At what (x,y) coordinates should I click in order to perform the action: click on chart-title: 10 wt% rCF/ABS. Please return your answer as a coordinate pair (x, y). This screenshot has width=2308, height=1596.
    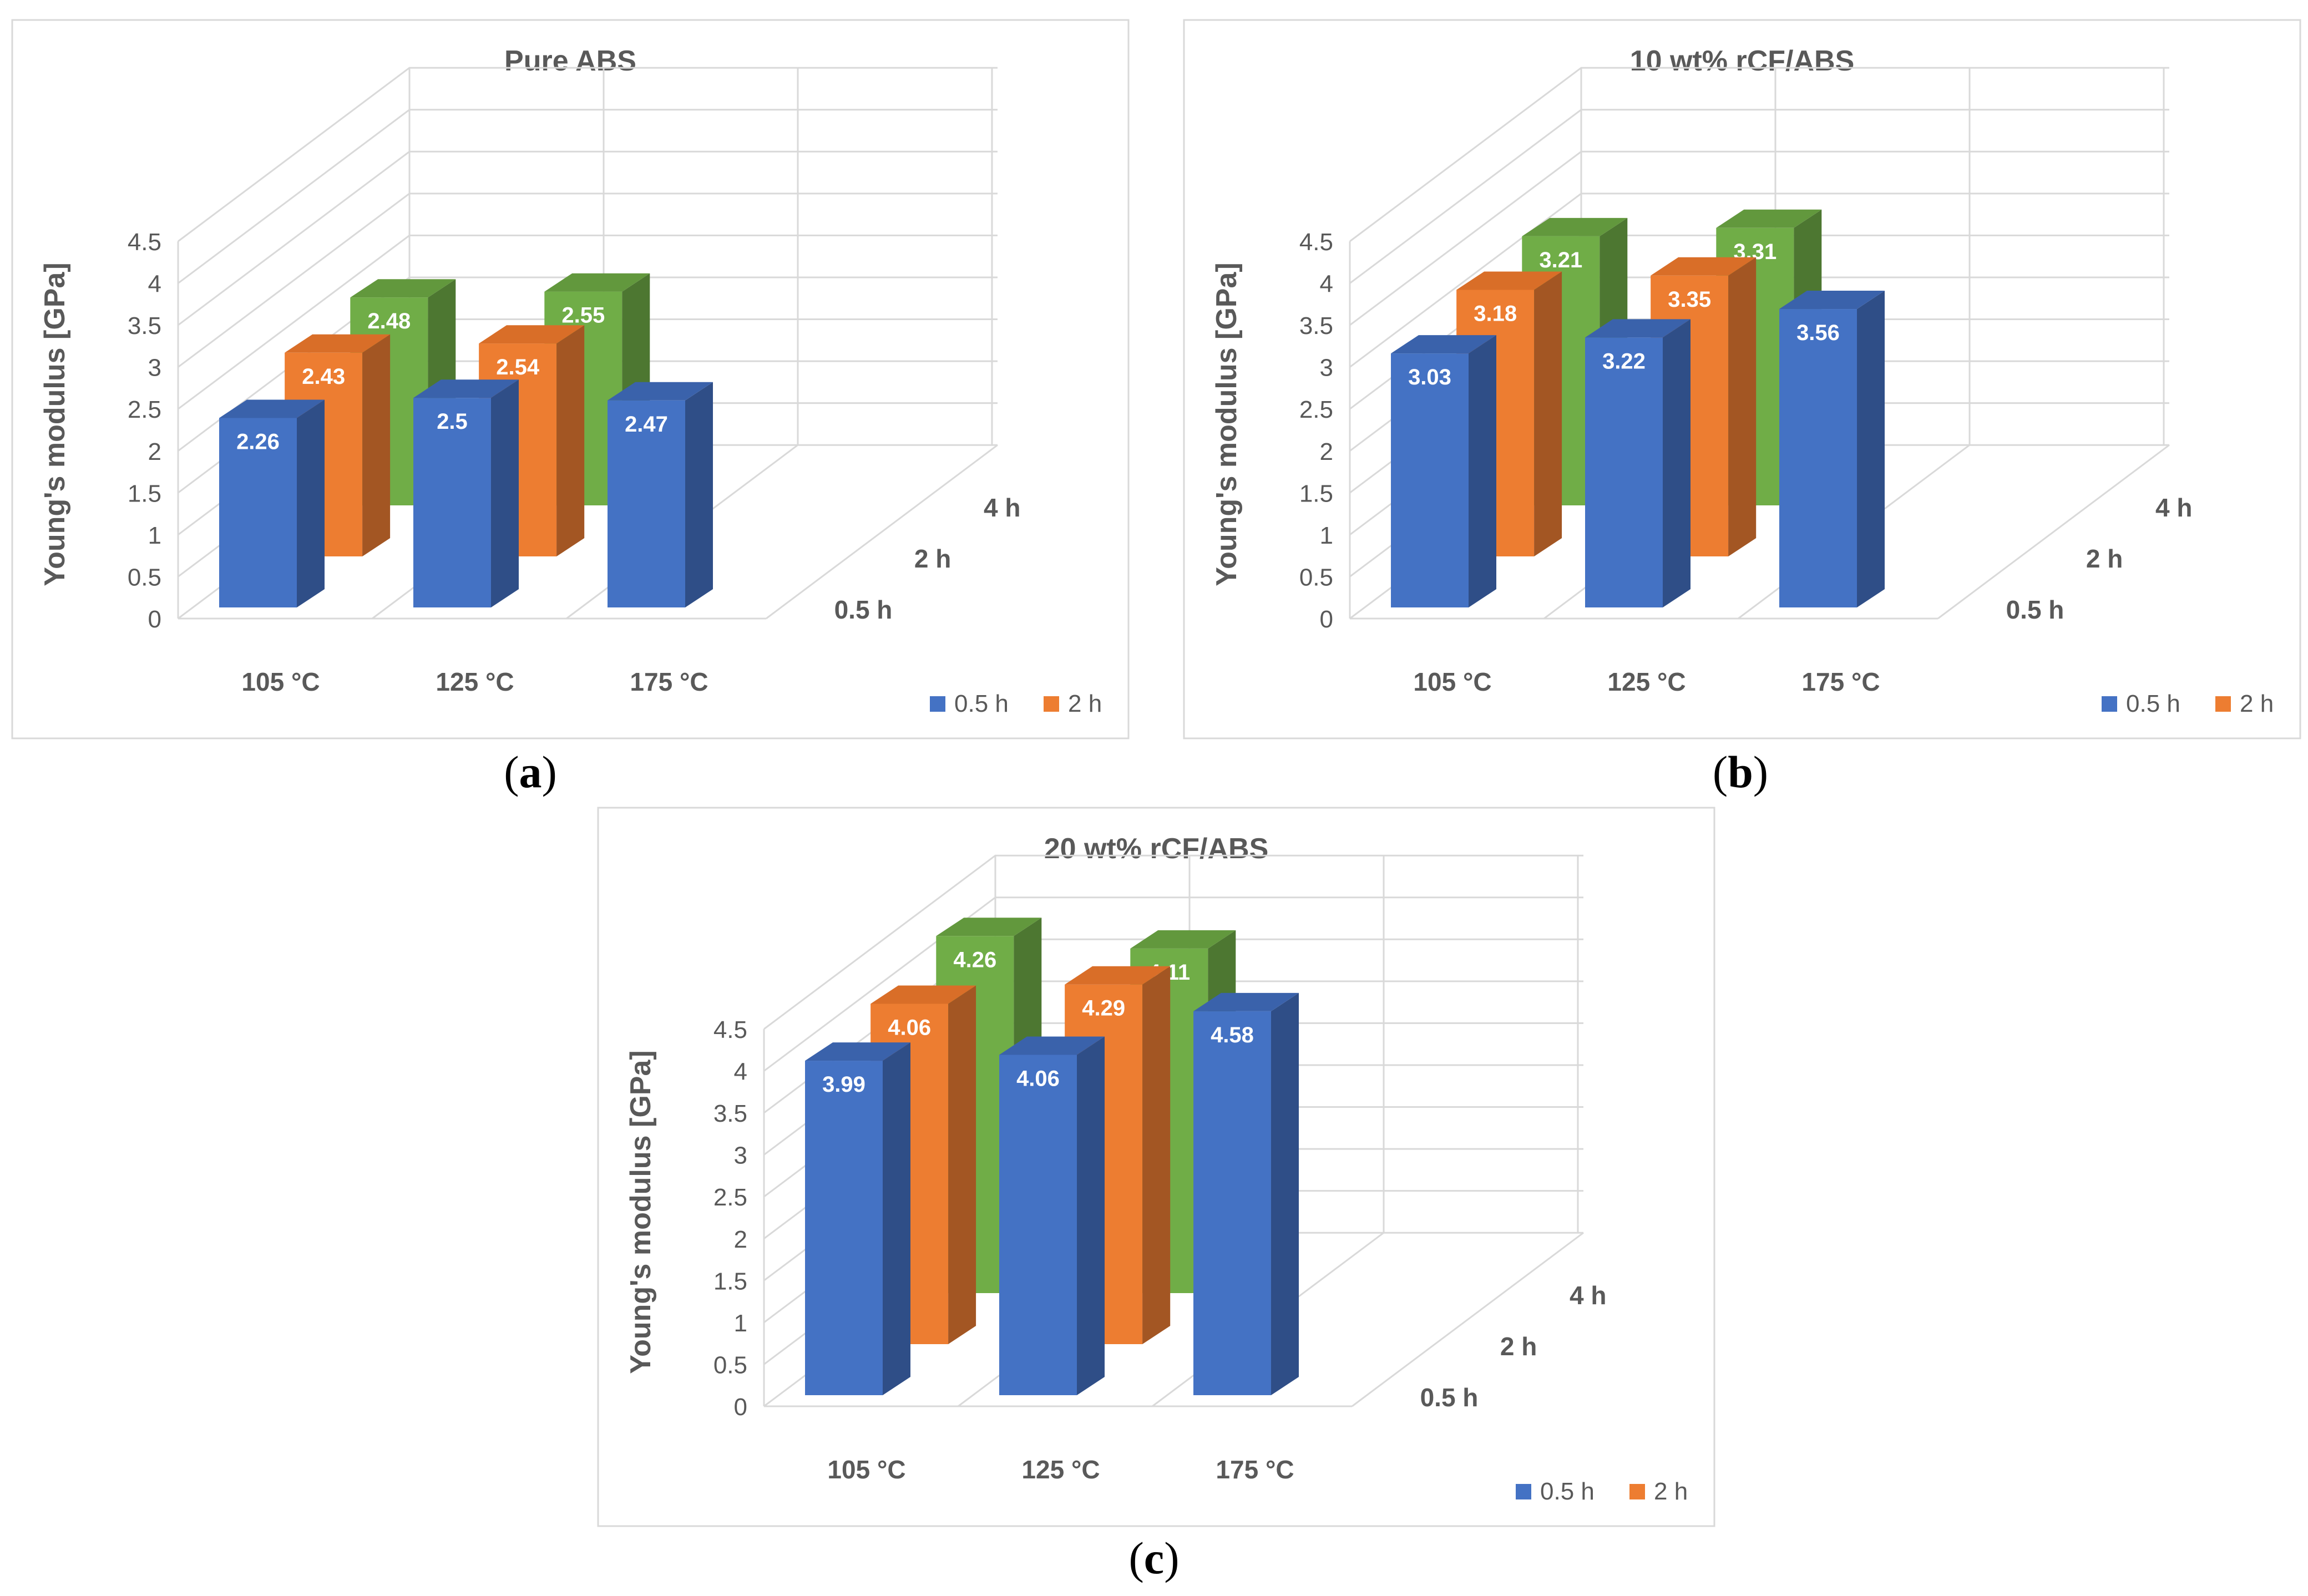
    Looking at the image, I should click on (1742, 61).